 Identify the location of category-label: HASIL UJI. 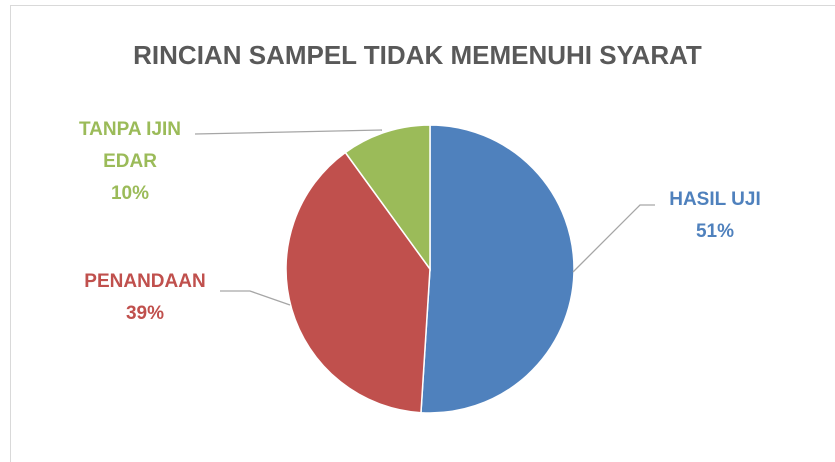
(715, 199).